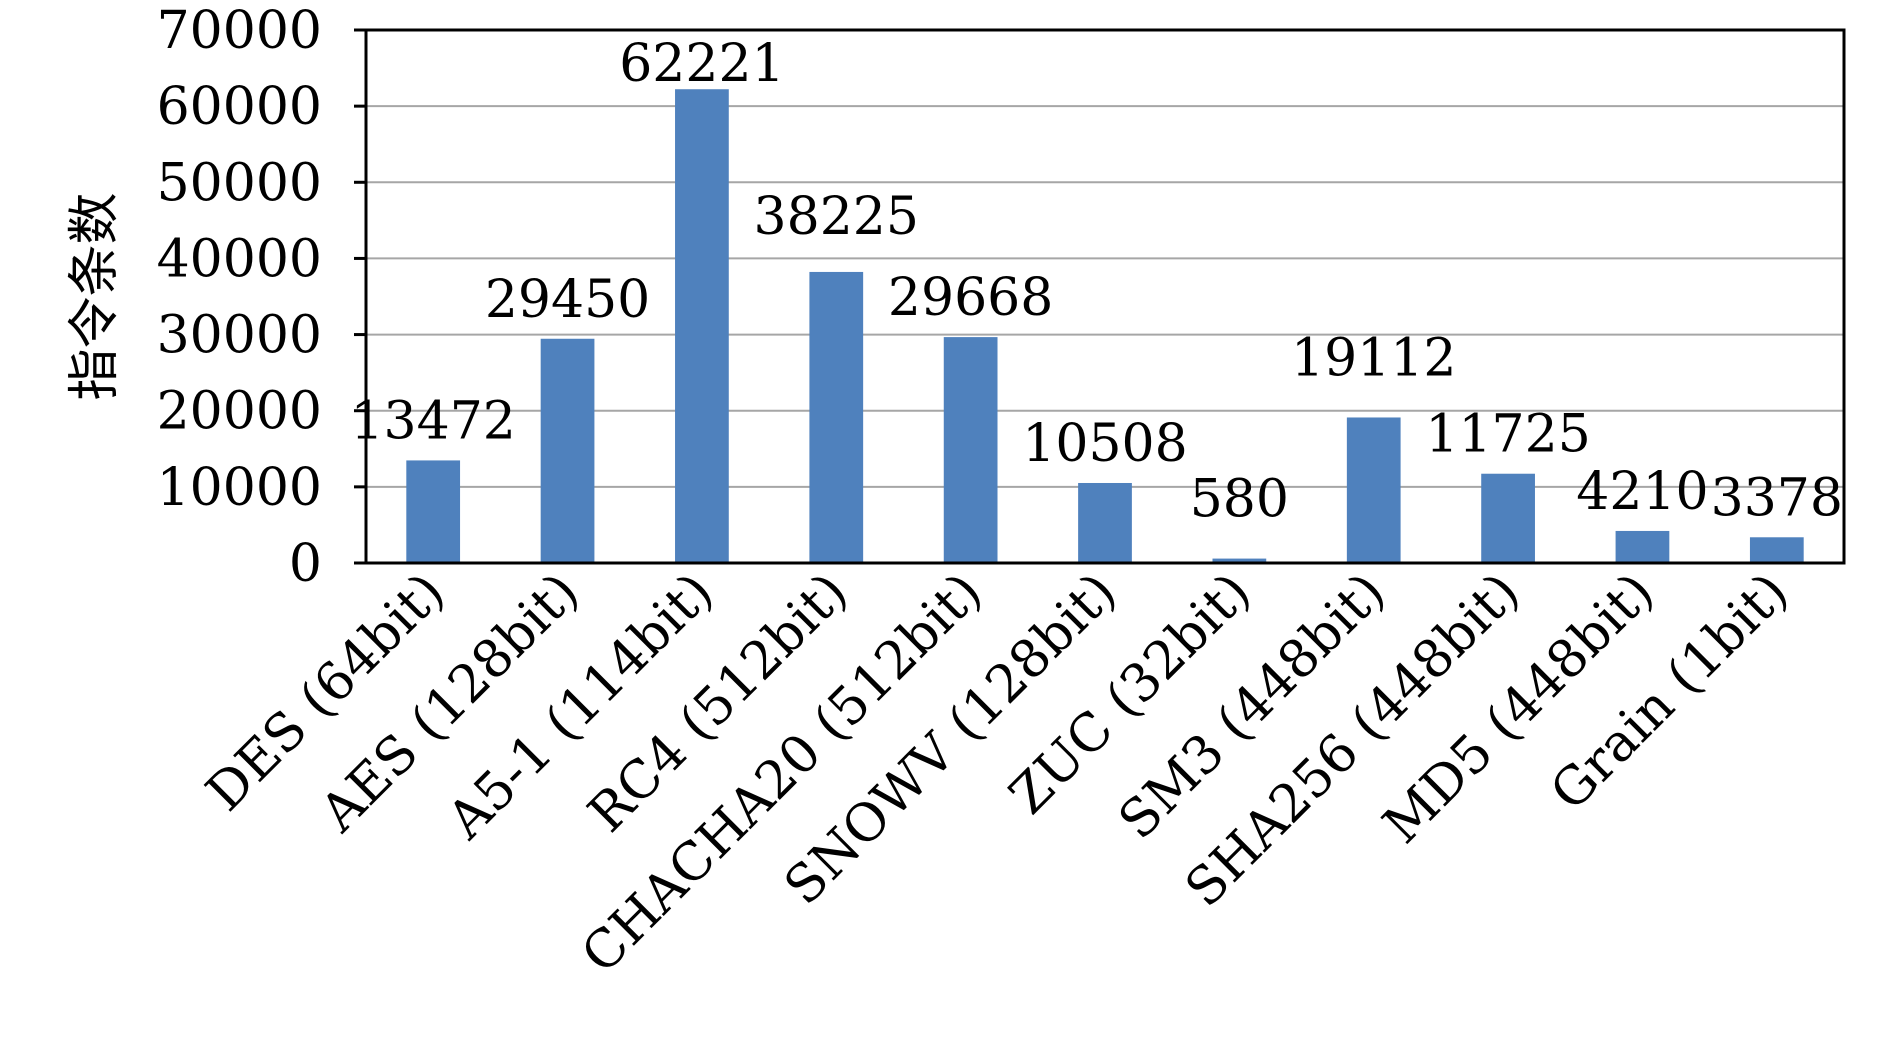 The image size is (1890, 1059). What do you see at coordinates (95, 296) in the screenshot?
I see `y-axis-title: 指令条数` at bounding box center [95, 296].